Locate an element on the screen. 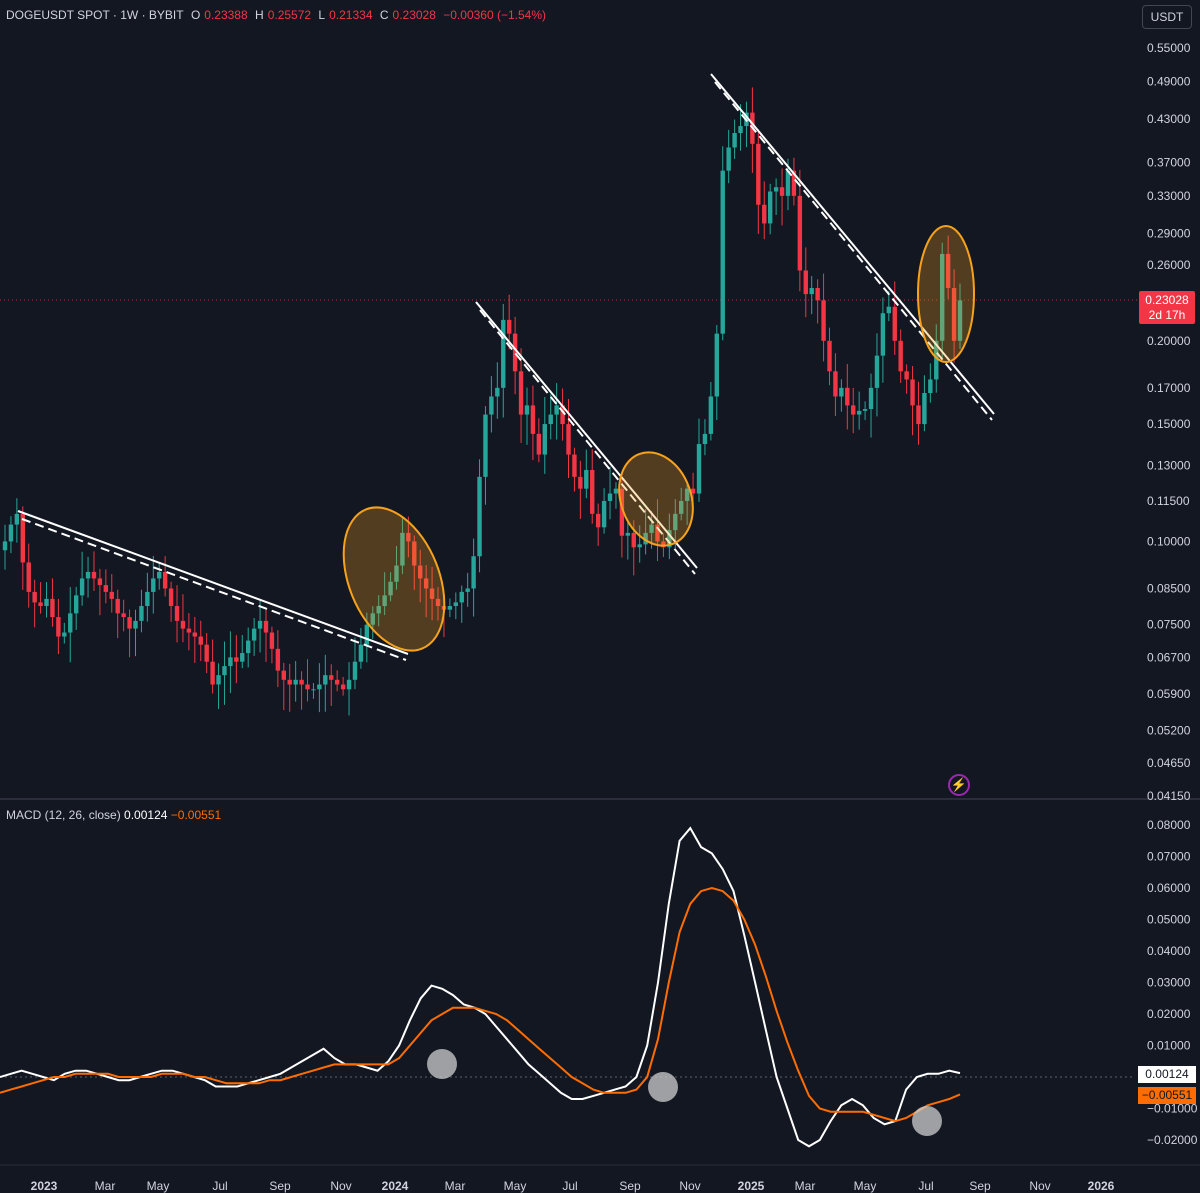  time-tick-label: 2026 is located at coordinates (1101, 1186).